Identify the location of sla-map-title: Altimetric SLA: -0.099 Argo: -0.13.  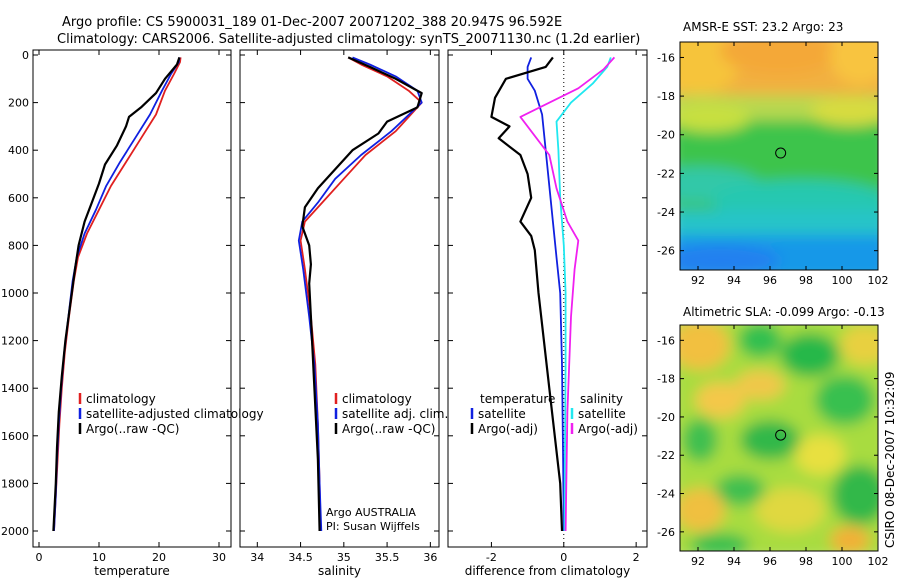
(784, 312).